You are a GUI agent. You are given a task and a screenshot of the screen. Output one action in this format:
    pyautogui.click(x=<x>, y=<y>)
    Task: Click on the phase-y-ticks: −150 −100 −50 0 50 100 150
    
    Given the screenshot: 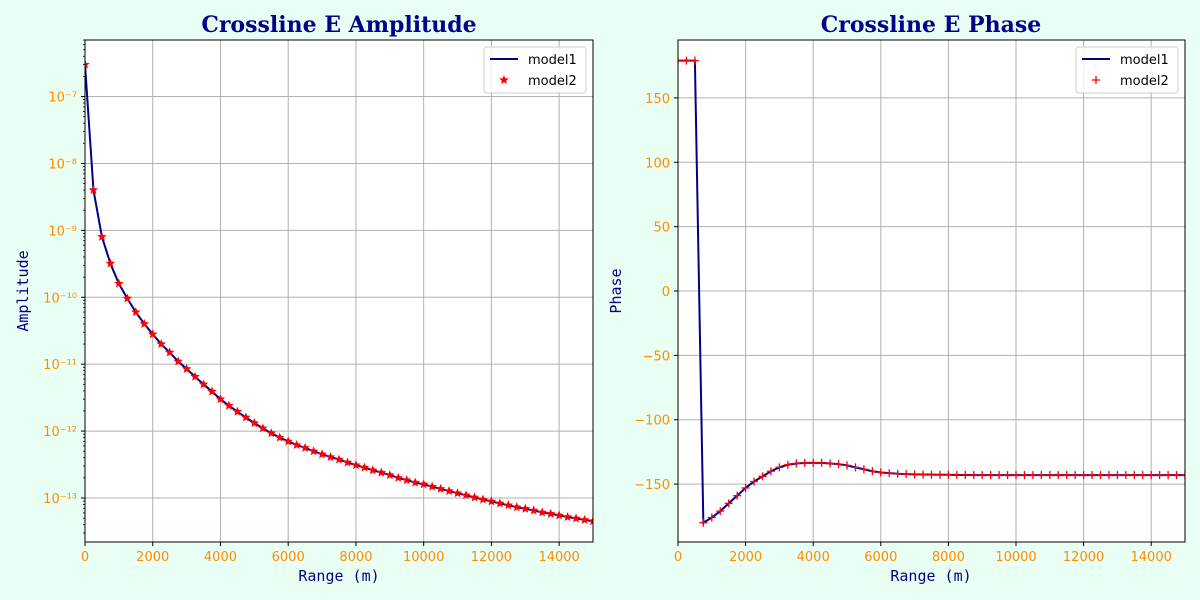 What is the action you would take?
    pyautogui.click(x=656, y=292)
    